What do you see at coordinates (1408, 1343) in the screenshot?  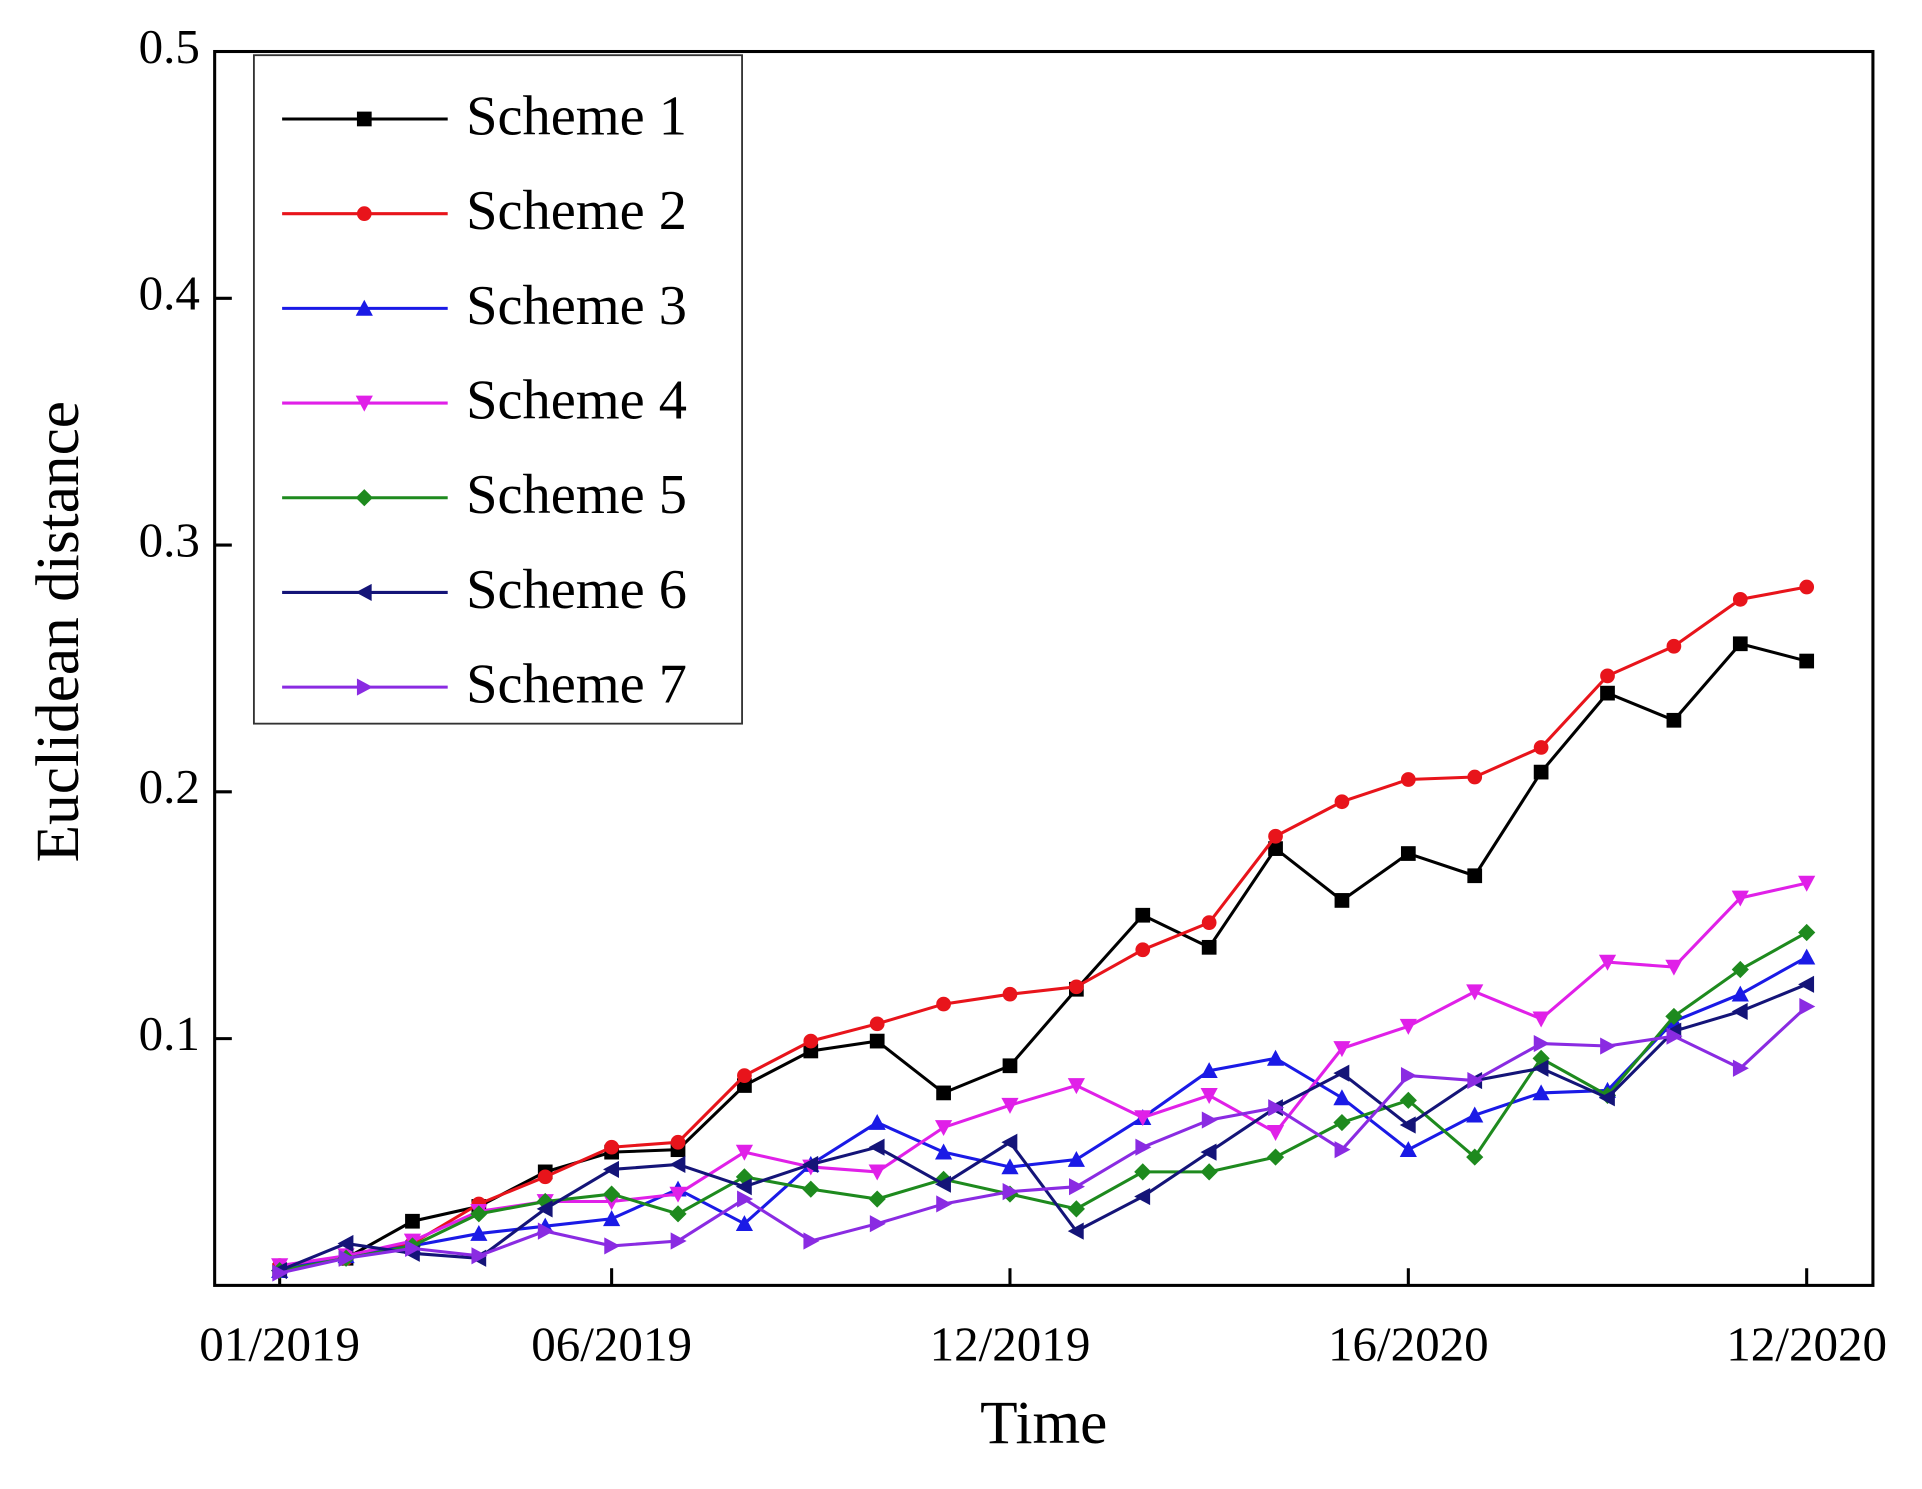 I see `x-tick-label: 16/2020` at bounding box center [1408, 1343].